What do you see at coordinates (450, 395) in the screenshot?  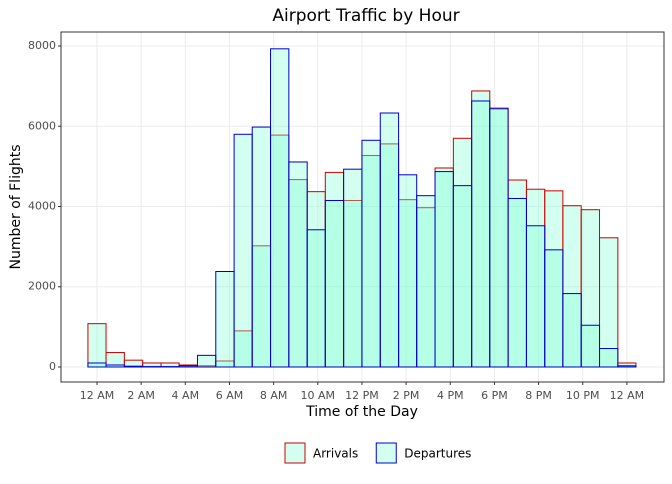 I see `x-tick-label: 4 PM` at bounding box center [450, 395].